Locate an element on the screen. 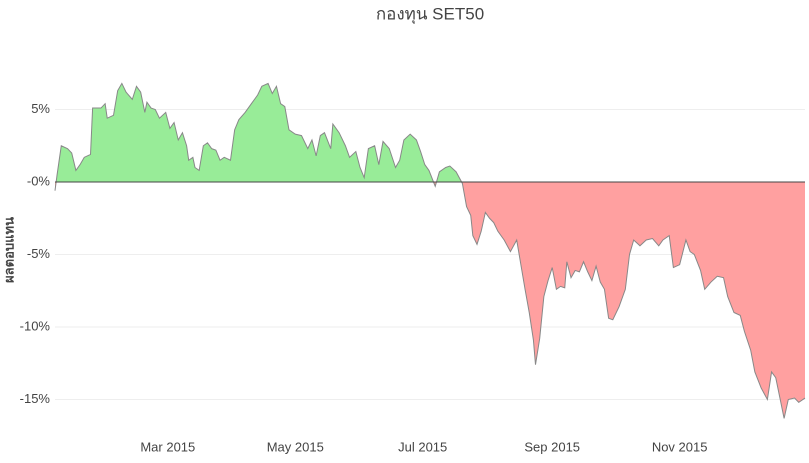 This screenshot has width=809, height=463. y-tick-label: -5% is located at coordinates (39, 253).